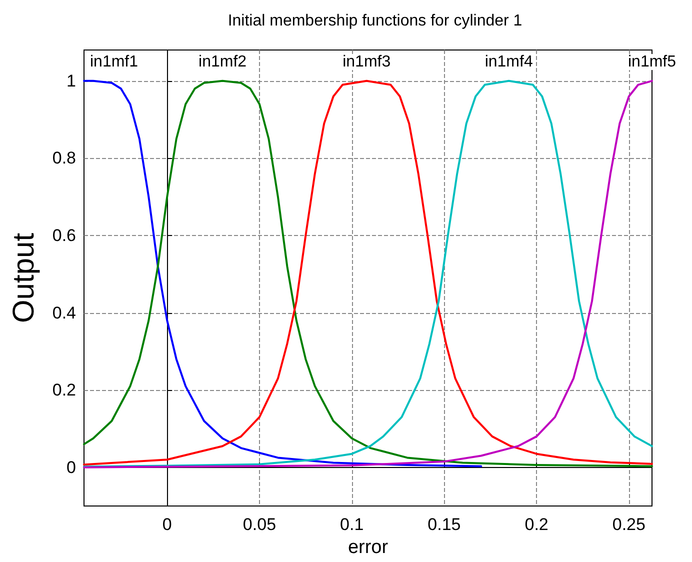  I want to click on y-tick-label: 0, so click(71, 467).